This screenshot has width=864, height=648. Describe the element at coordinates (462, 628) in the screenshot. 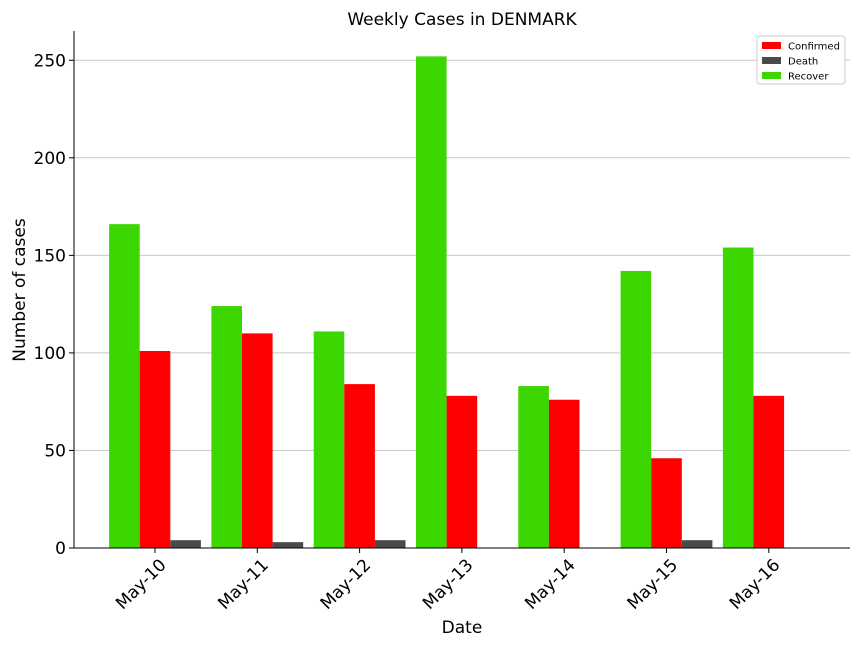

I see `x-axis-label: Date` at that location.